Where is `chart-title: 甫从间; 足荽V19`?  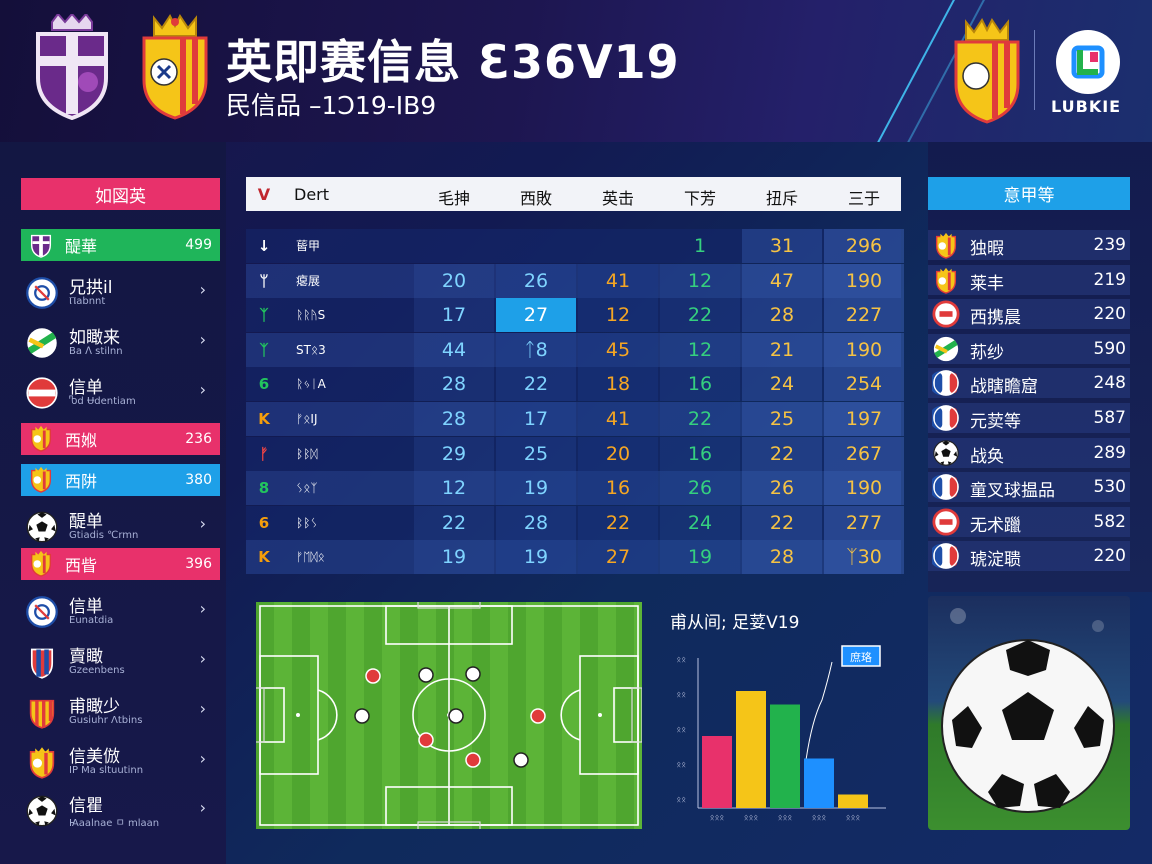
chart-title: 甫从间; 足荽V19 is located at coordinates (735, 623).